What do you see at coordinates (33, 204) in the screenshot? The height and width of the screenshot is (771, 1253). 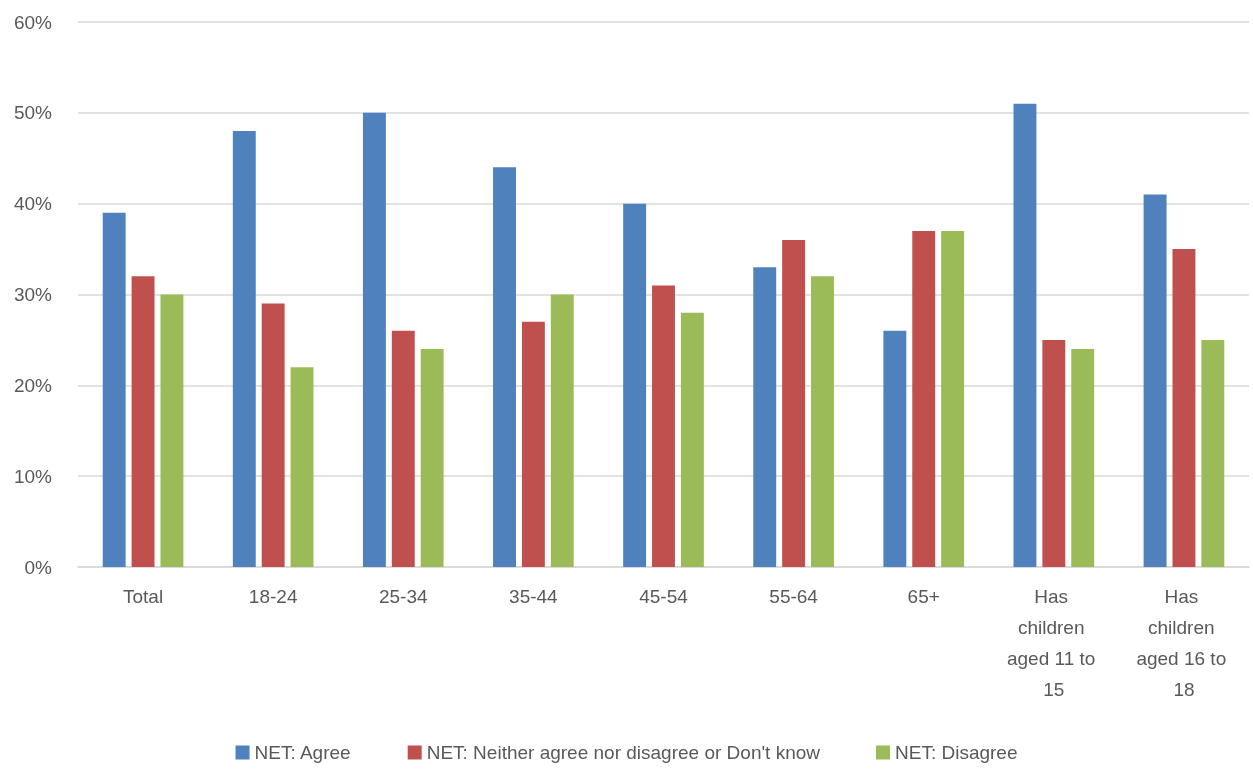 I see `y-tick-label: 40%` at bounding box center [33, 204].